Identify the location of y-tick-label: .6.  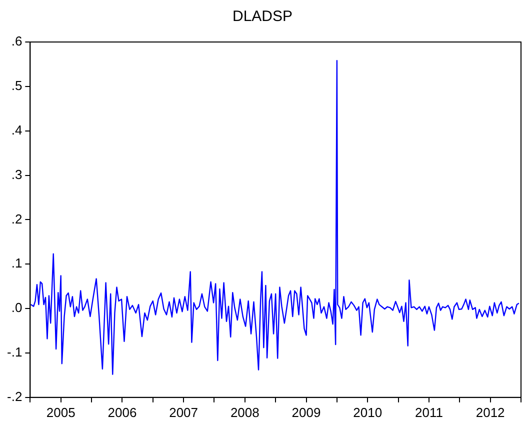
(16, 41).